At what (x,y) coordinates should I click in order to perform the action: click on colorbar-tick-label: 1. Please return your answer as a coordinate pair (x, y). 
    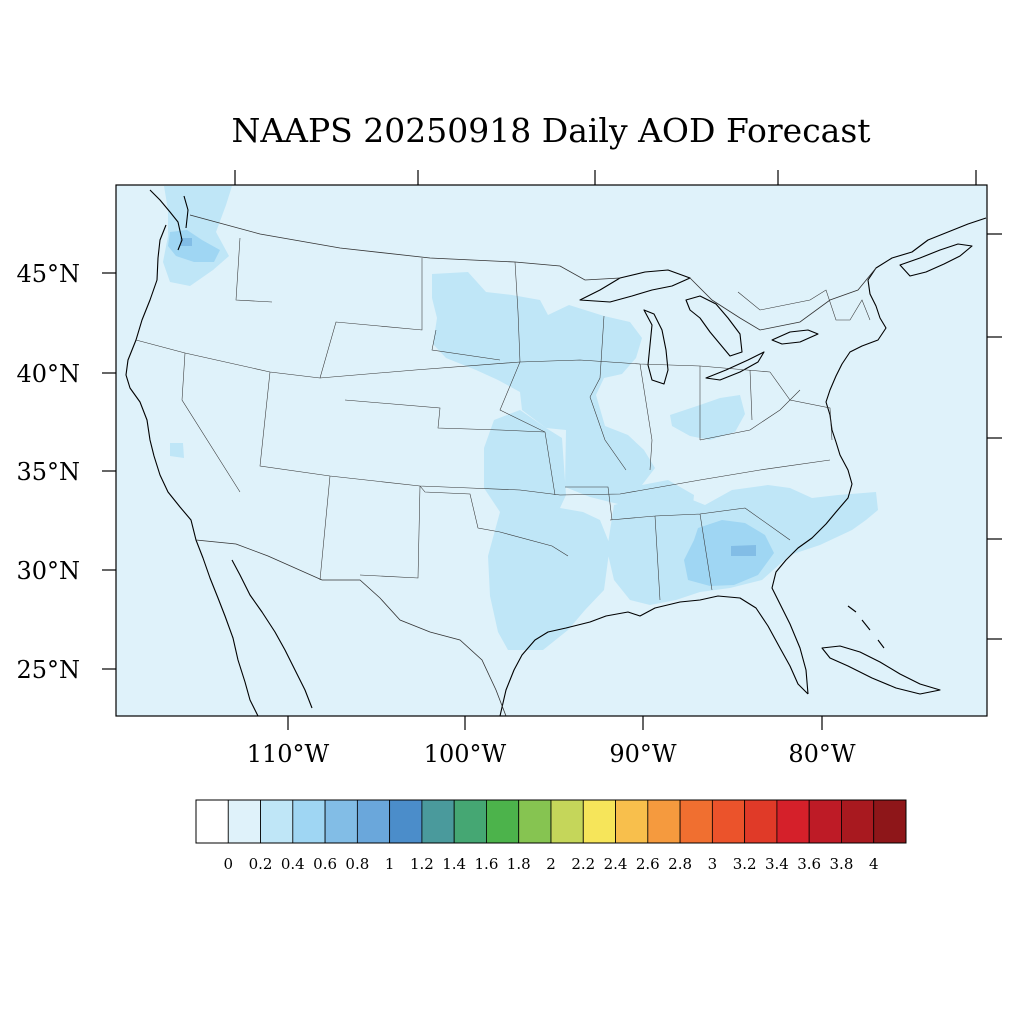
    Looking at the image, I should click on (390, 864).